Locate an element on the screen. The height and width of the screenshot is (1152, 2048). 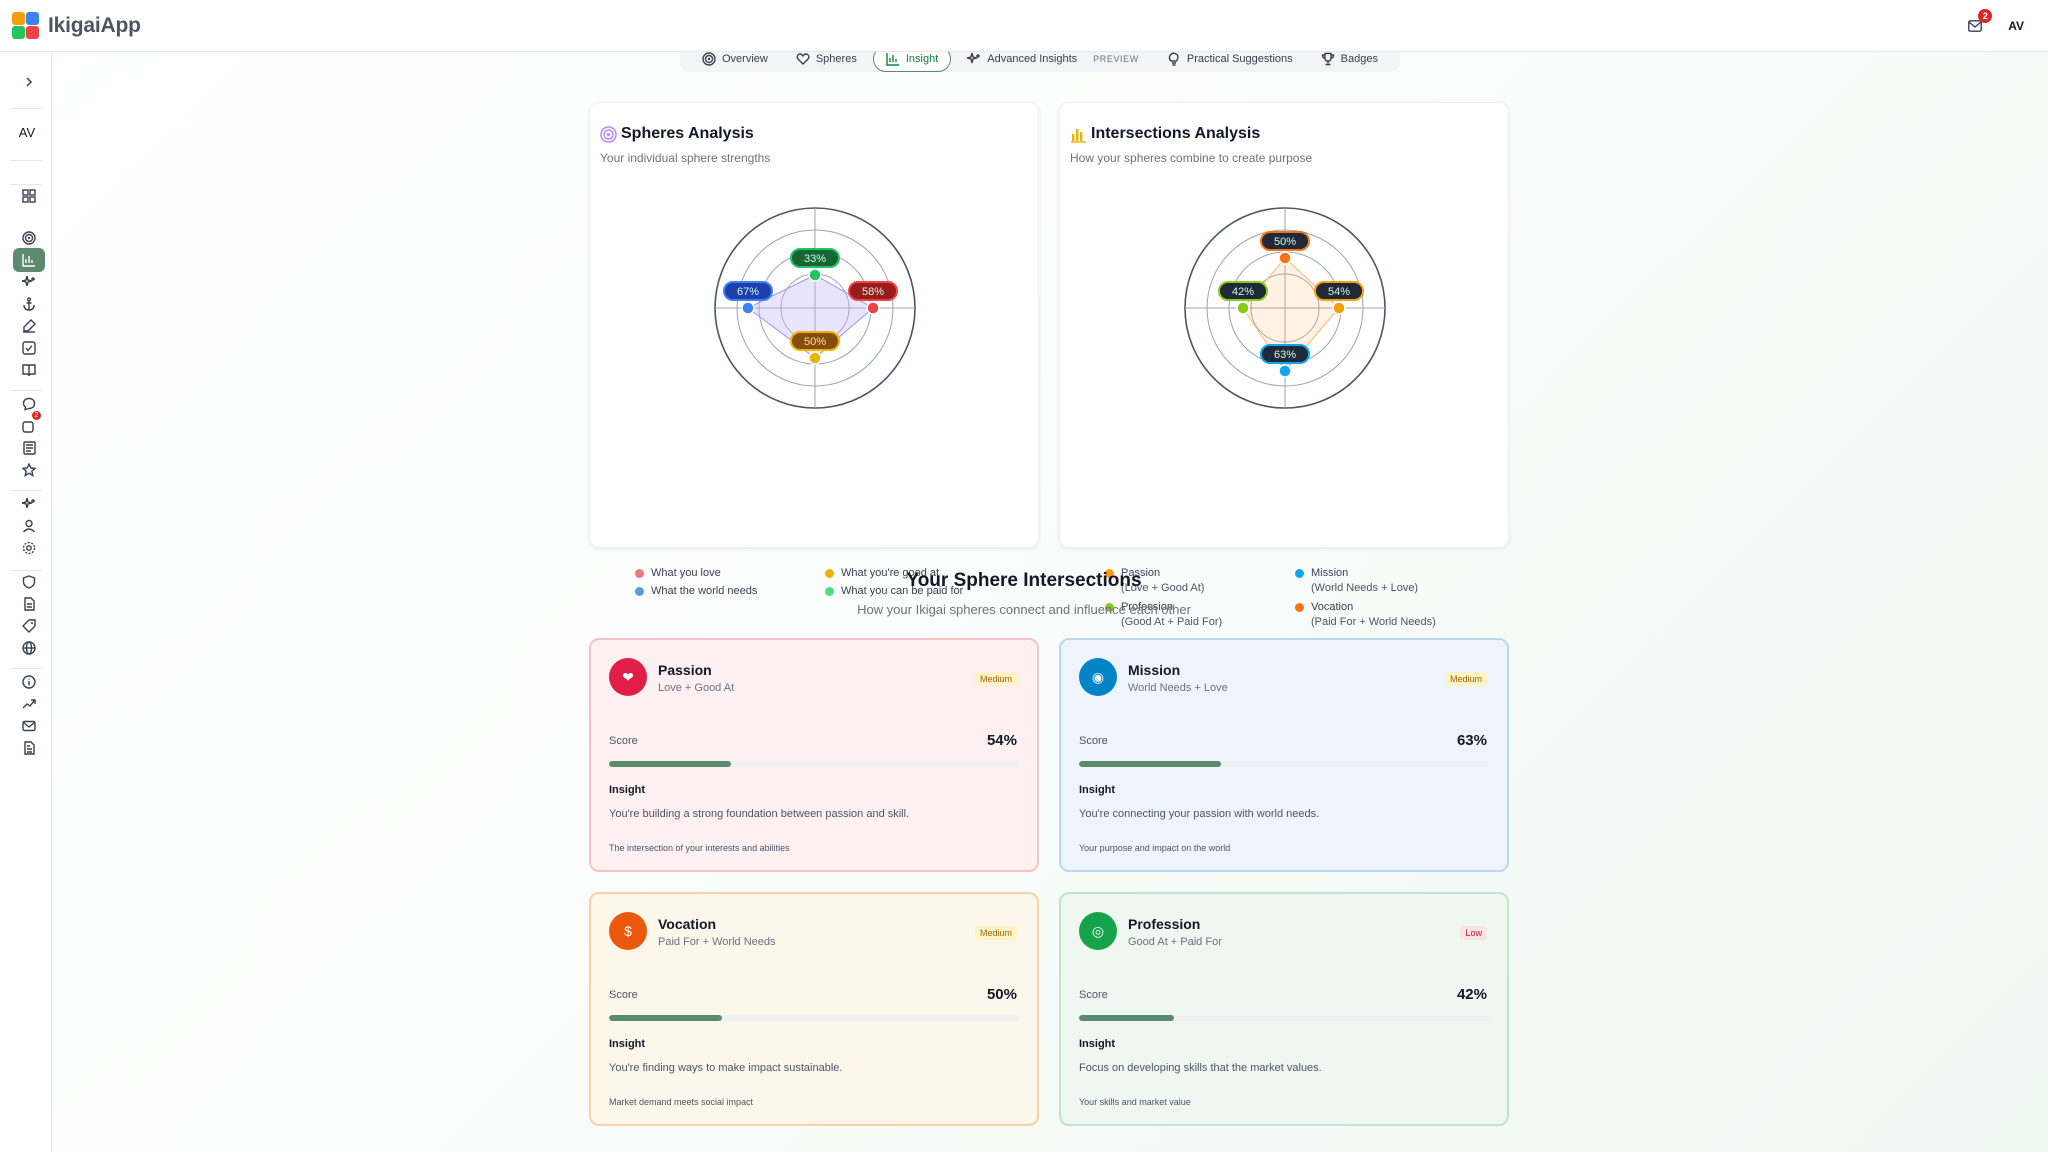
sidebar-item-dashboard is located at coordinates (29, 196).